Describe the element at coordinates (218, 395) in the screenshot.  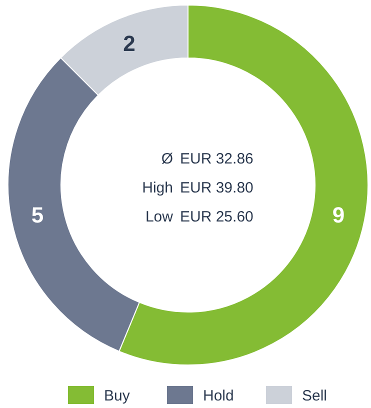
I see `legend-label: Hold` at that location.